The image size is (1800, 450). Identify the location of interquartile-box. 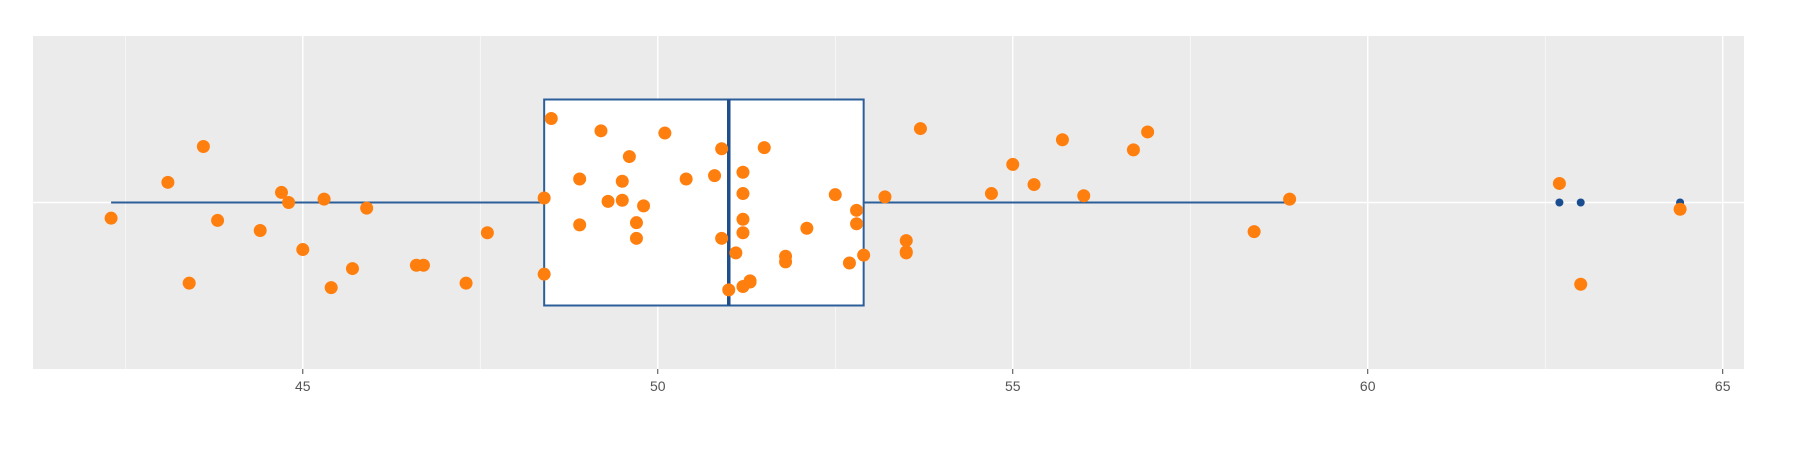
(704, 202).